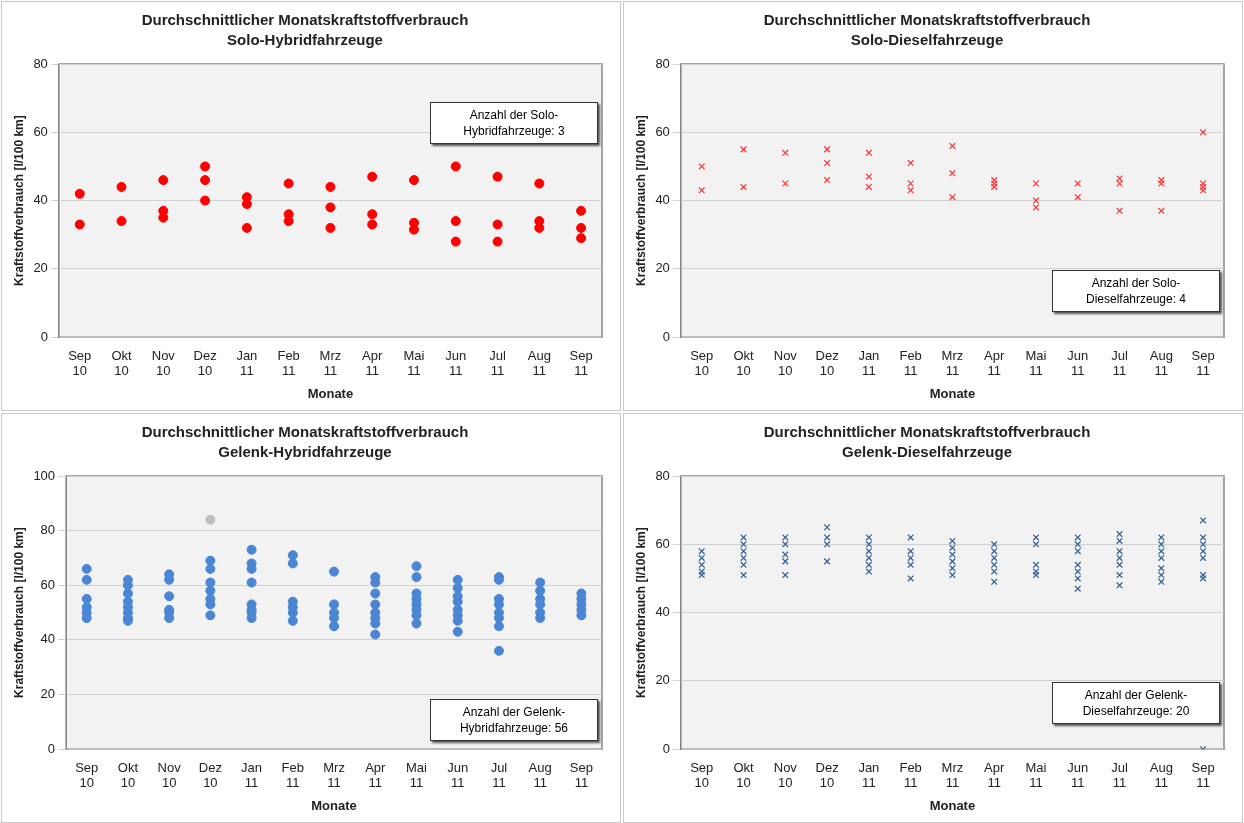 This screenshot has height=823, width=1244. I want to click on note-box: Anzahl der Gelenk-Dieselfahrzeuge: 20, so click(1136, 703).